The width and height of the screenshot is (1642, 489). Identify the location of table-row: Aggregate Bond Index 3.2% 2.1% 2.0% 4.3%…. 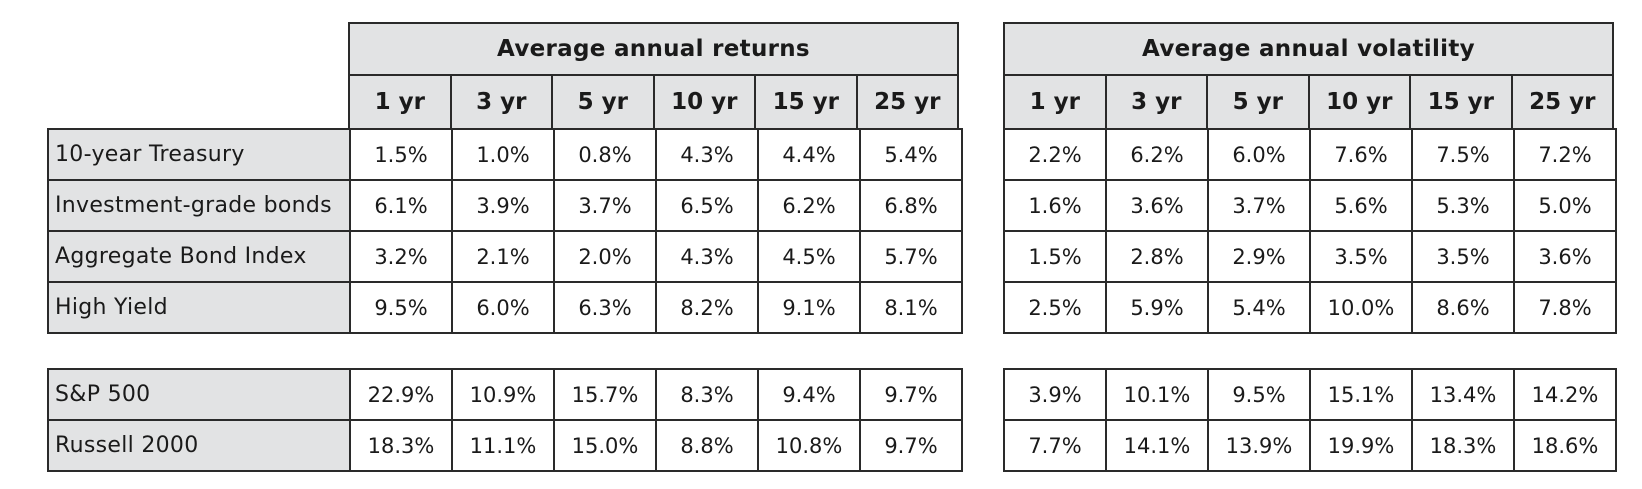
(505, 256).